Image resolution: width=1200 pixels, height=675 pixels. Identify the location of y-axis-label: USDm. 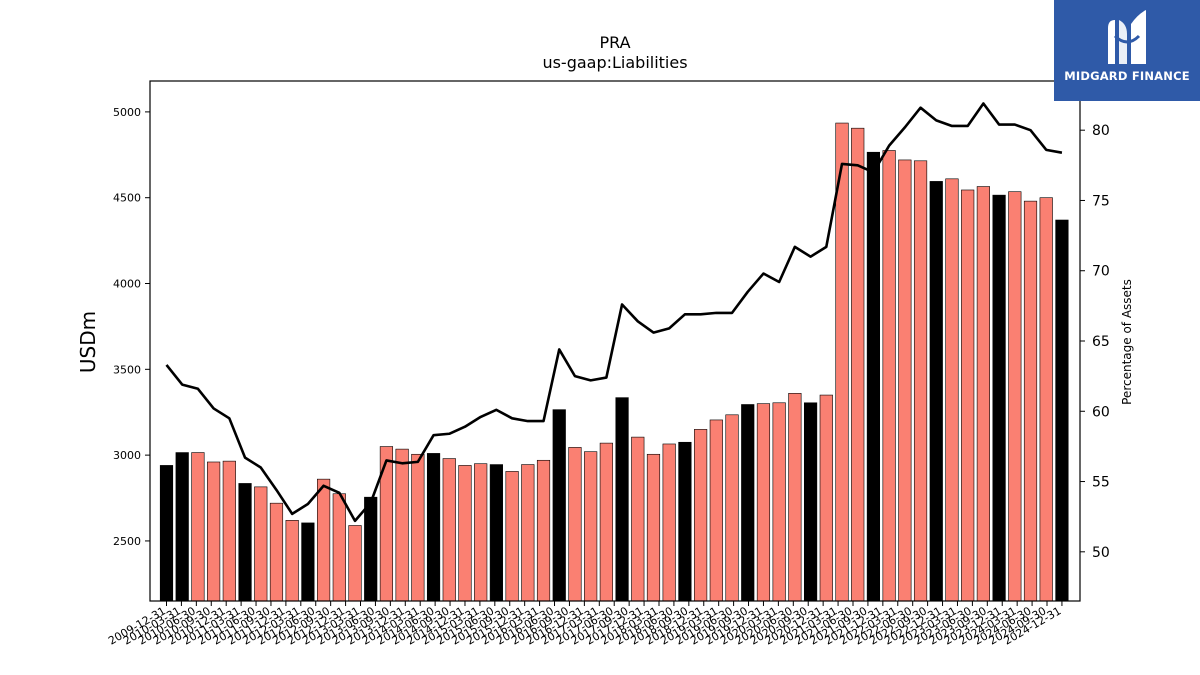
(88, 342).